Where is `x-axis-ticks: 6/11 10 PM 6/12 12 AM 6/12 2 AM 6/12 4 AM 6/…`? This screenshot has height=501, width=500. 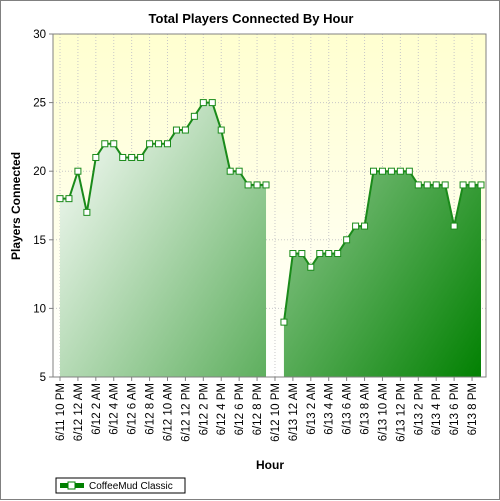
x-axis-ticks: 6/11 10 PM 6/12 12 AM 6/12 2 AM 6/12 4 AM 6/… is located at coordinates (267, 409).